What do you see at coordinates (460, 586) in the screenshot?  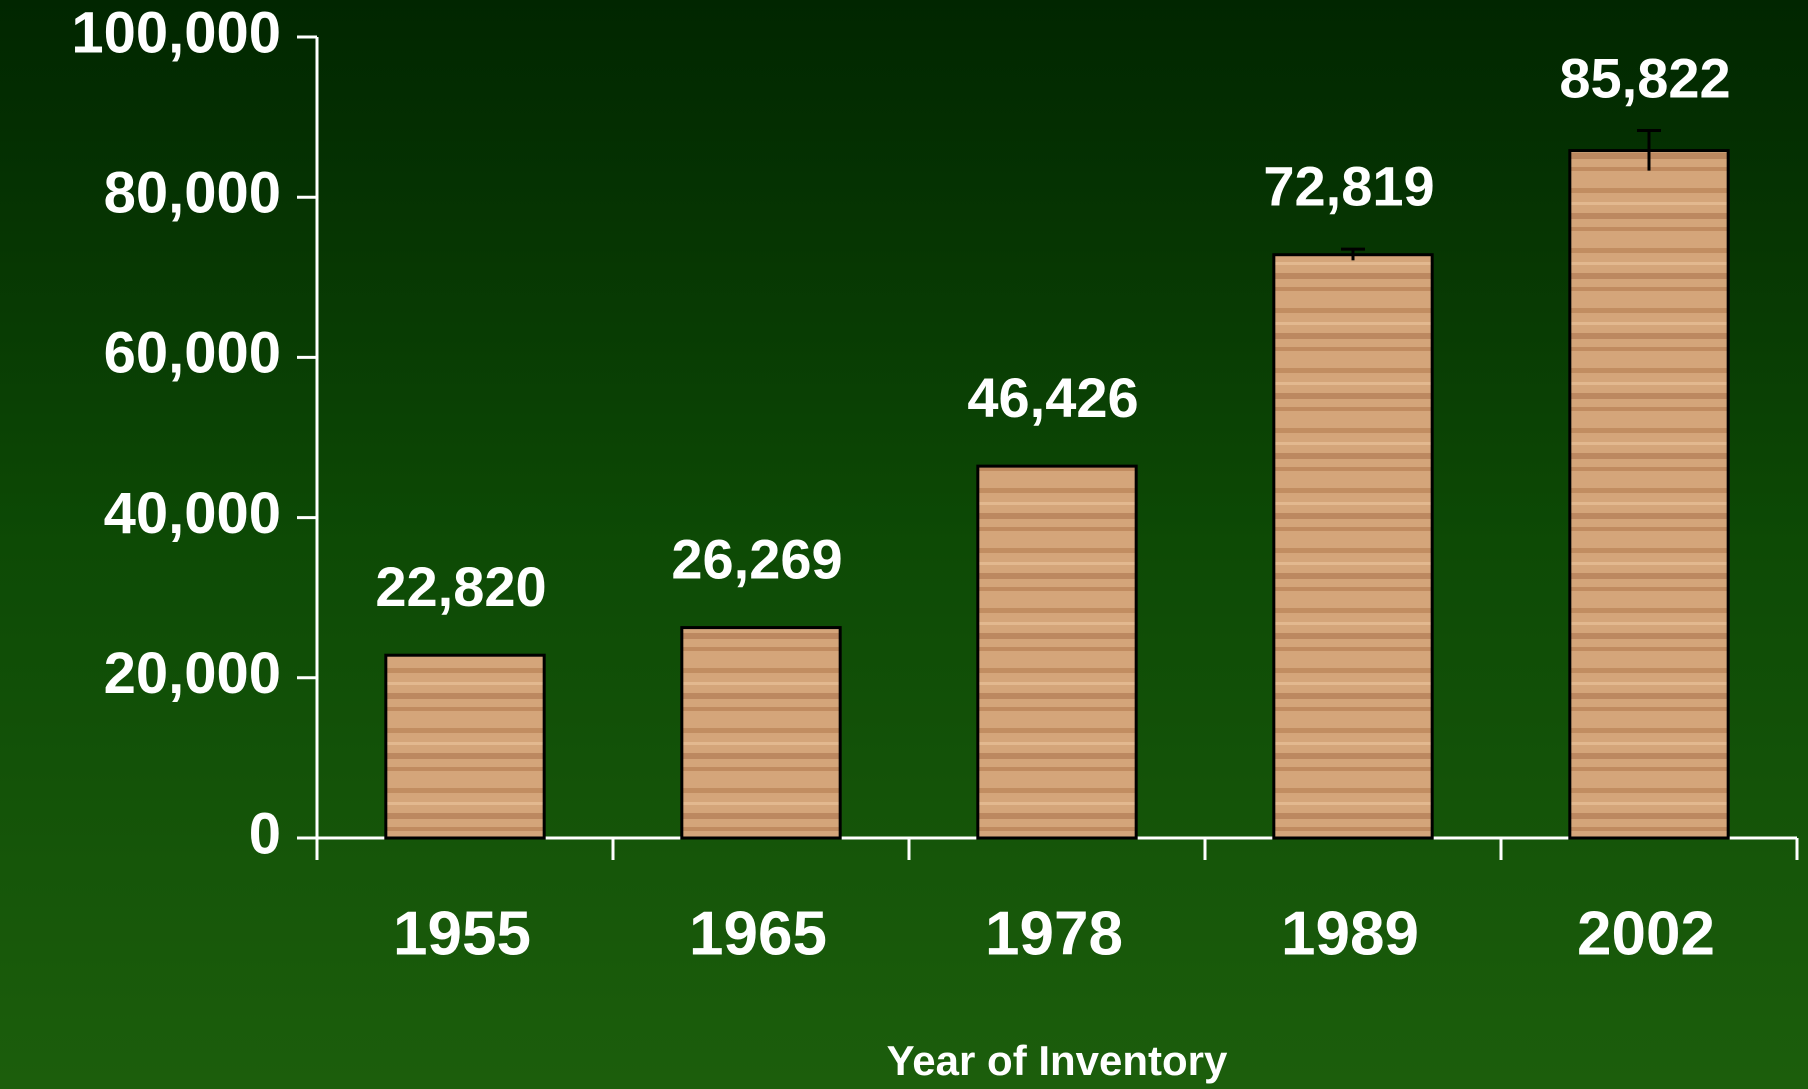 I see `value-label: 22,820` at bounding box center [460, 586].